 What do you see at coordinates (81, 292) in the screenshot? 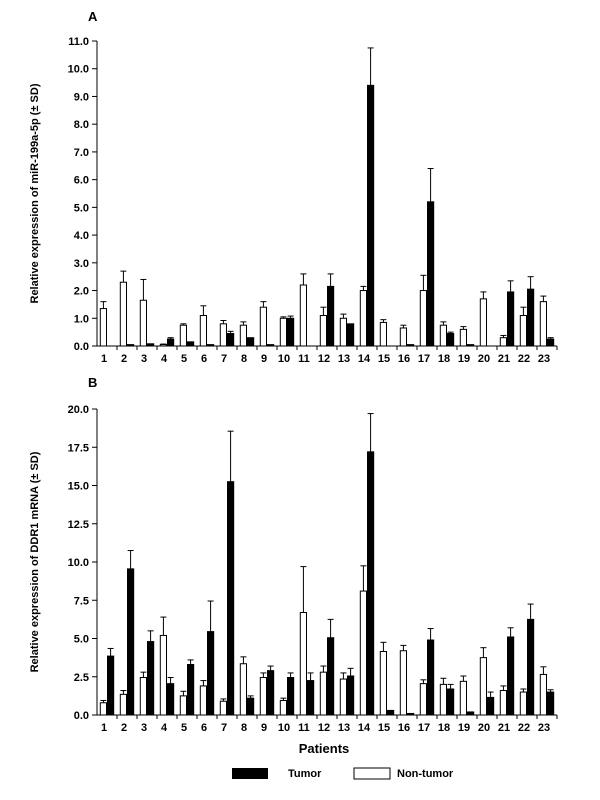
I see `y-tick-label: 2.0` at bounding box center [81, 292].